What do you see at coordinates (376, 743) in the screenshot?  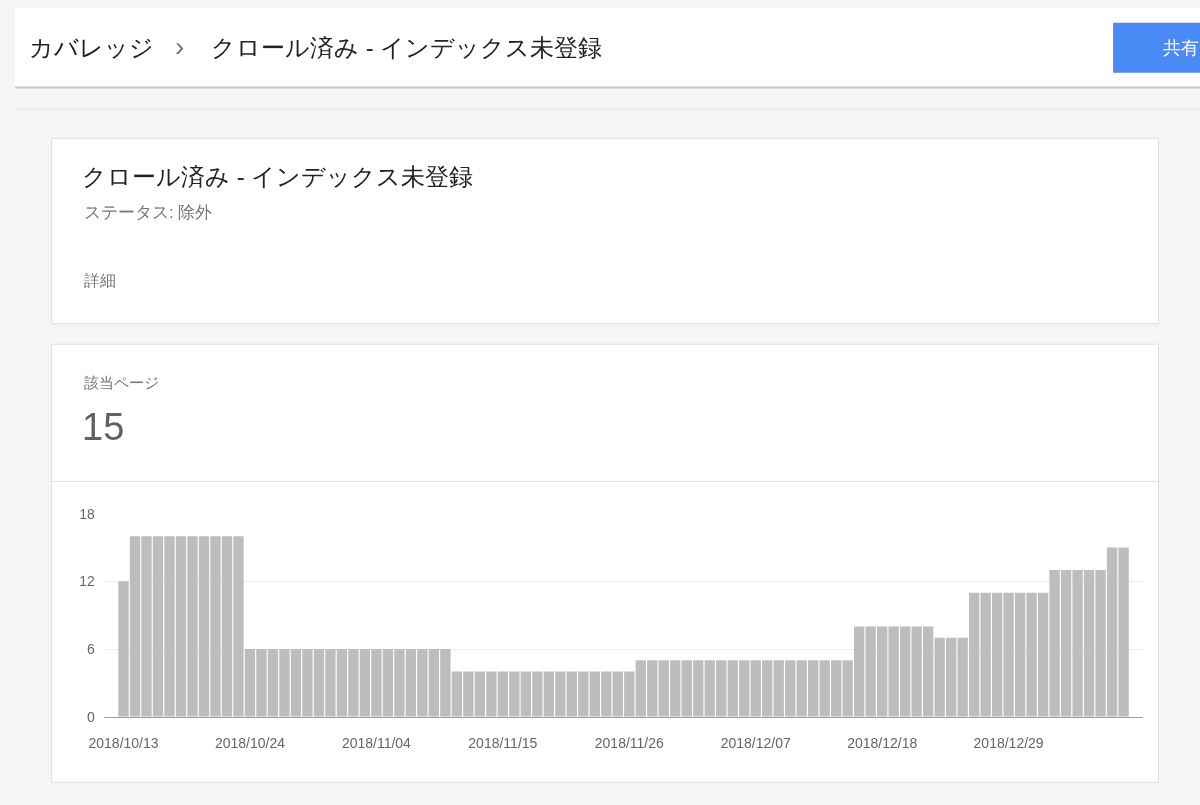 I see `x-tick-label: 2018/11/04` at bounding box center [376, 743].